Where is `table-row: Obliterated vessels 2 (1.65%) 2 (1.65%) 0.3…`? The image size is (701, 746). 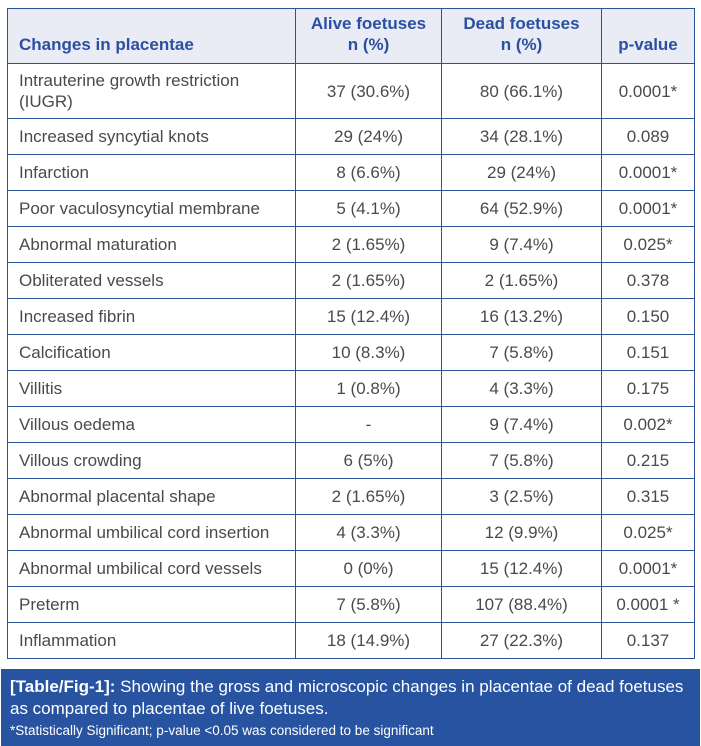
table-row: Obliterated vessels 2 (1.65%) 2 (1.65%) 0.3… is located at coordinates (351, 280).